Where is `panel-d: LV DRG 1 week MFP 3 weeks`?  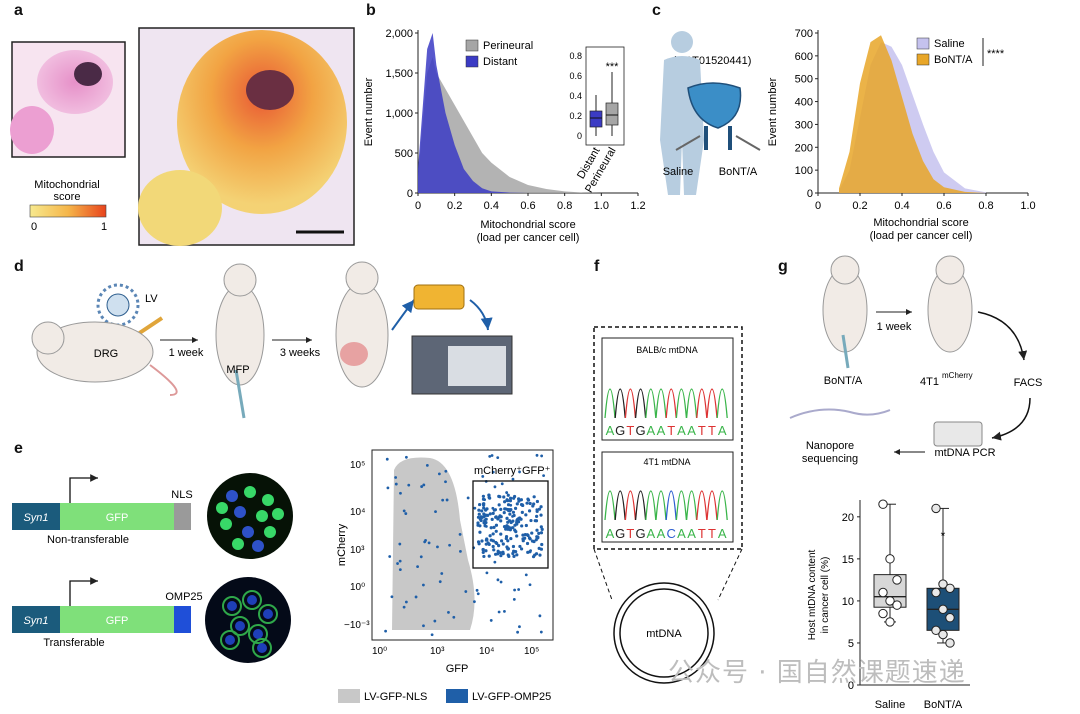 panel-d: LV DRG 1 week MFP 3 weeks is located at coordinates (272, 340).